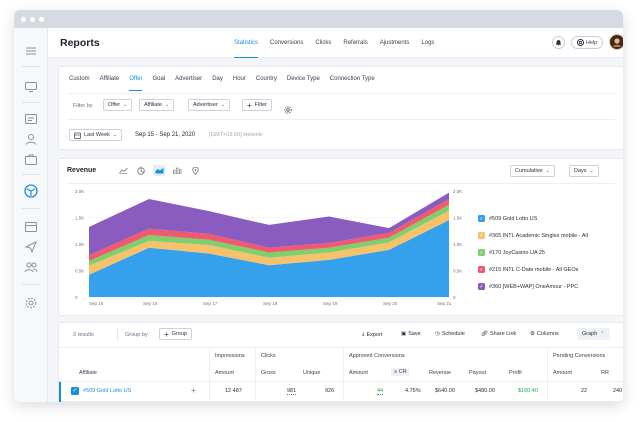  I want to click on notifications-button, so click(558, 42).